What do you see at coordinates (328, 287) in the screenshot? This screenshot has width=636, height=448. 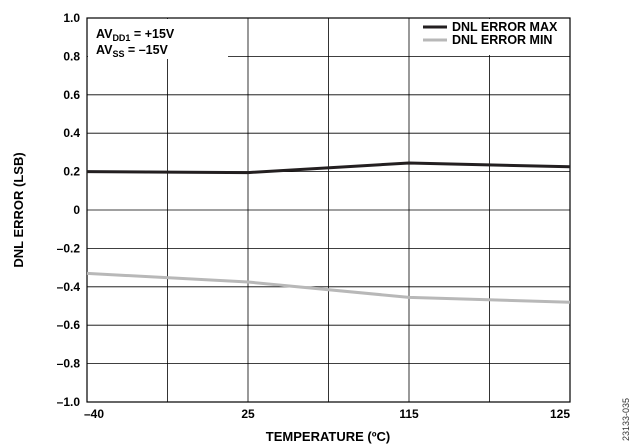 I see `series-line-dnl-error-min` at bounding box center [328, 287].